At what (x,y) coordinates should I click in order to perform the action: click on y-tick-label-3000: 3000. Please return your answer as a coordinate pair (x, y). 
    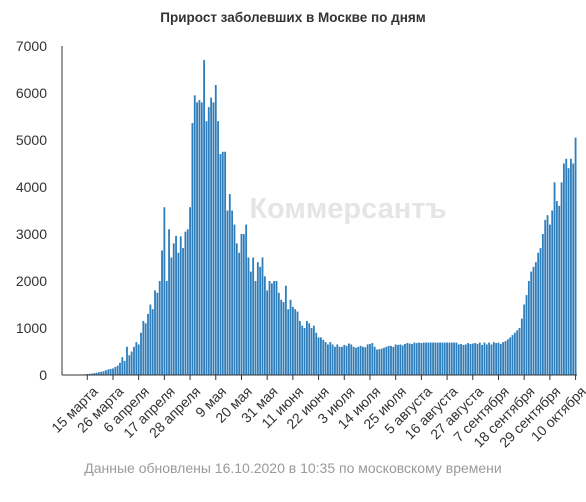
    Looking at the image, I should click on (31, 234).